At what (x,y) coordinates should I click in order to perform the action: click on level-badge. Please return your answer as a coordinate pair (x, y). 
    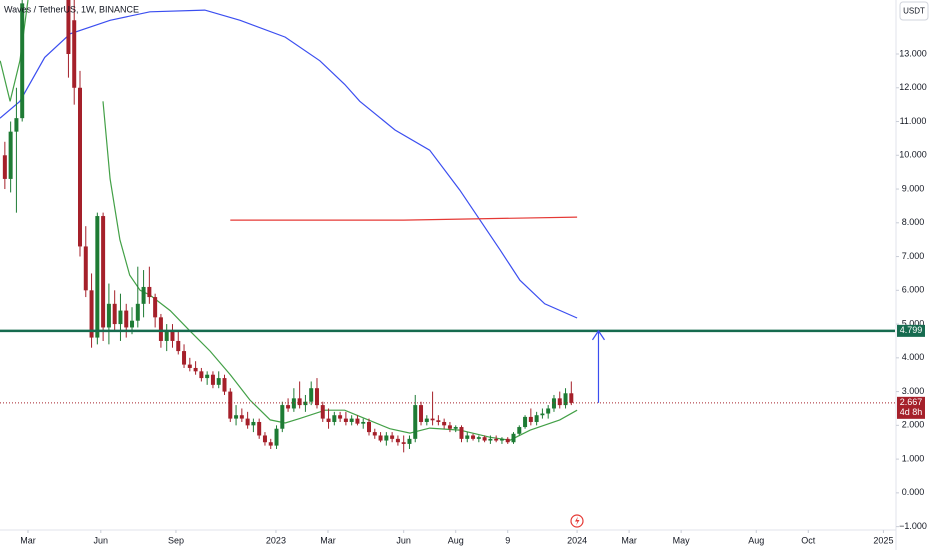
    Looking at the image, I should click on (911, 330).